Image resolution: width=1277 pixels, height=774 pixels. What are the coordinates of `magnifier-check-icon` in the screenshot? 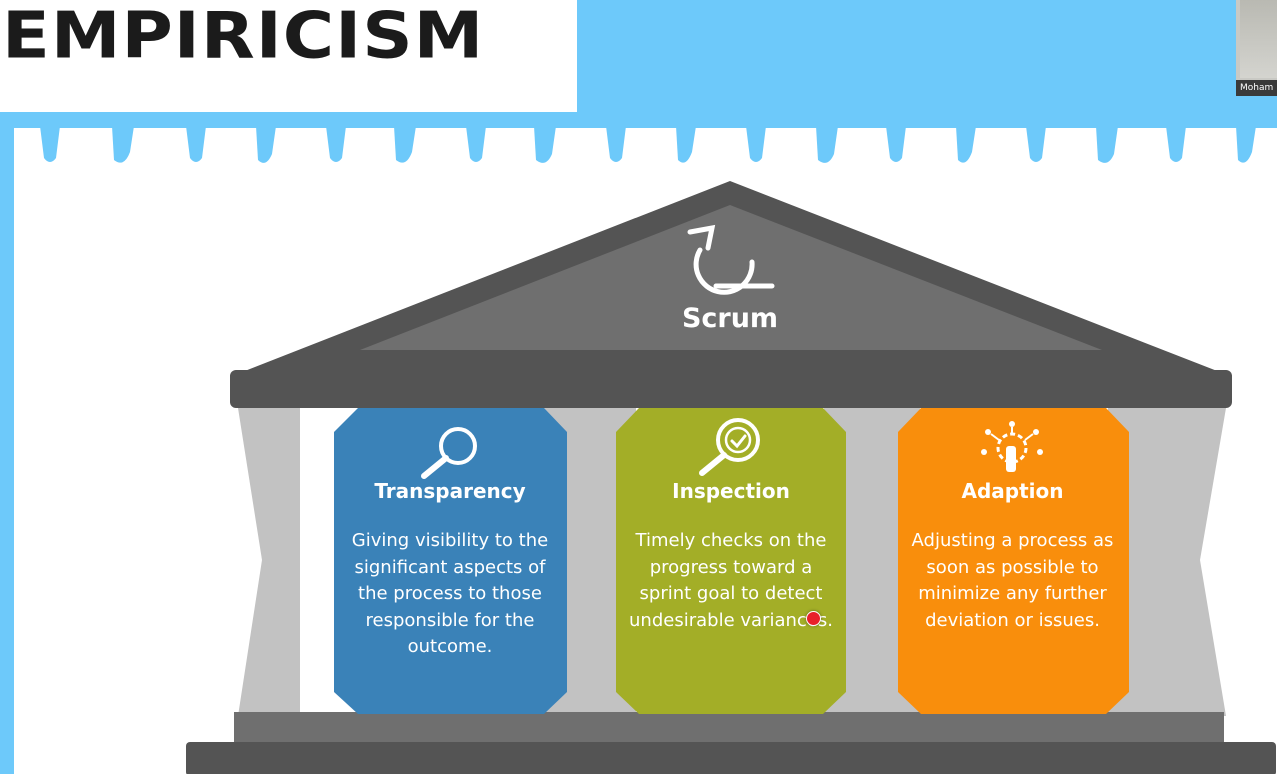 It's located at (729, 447).